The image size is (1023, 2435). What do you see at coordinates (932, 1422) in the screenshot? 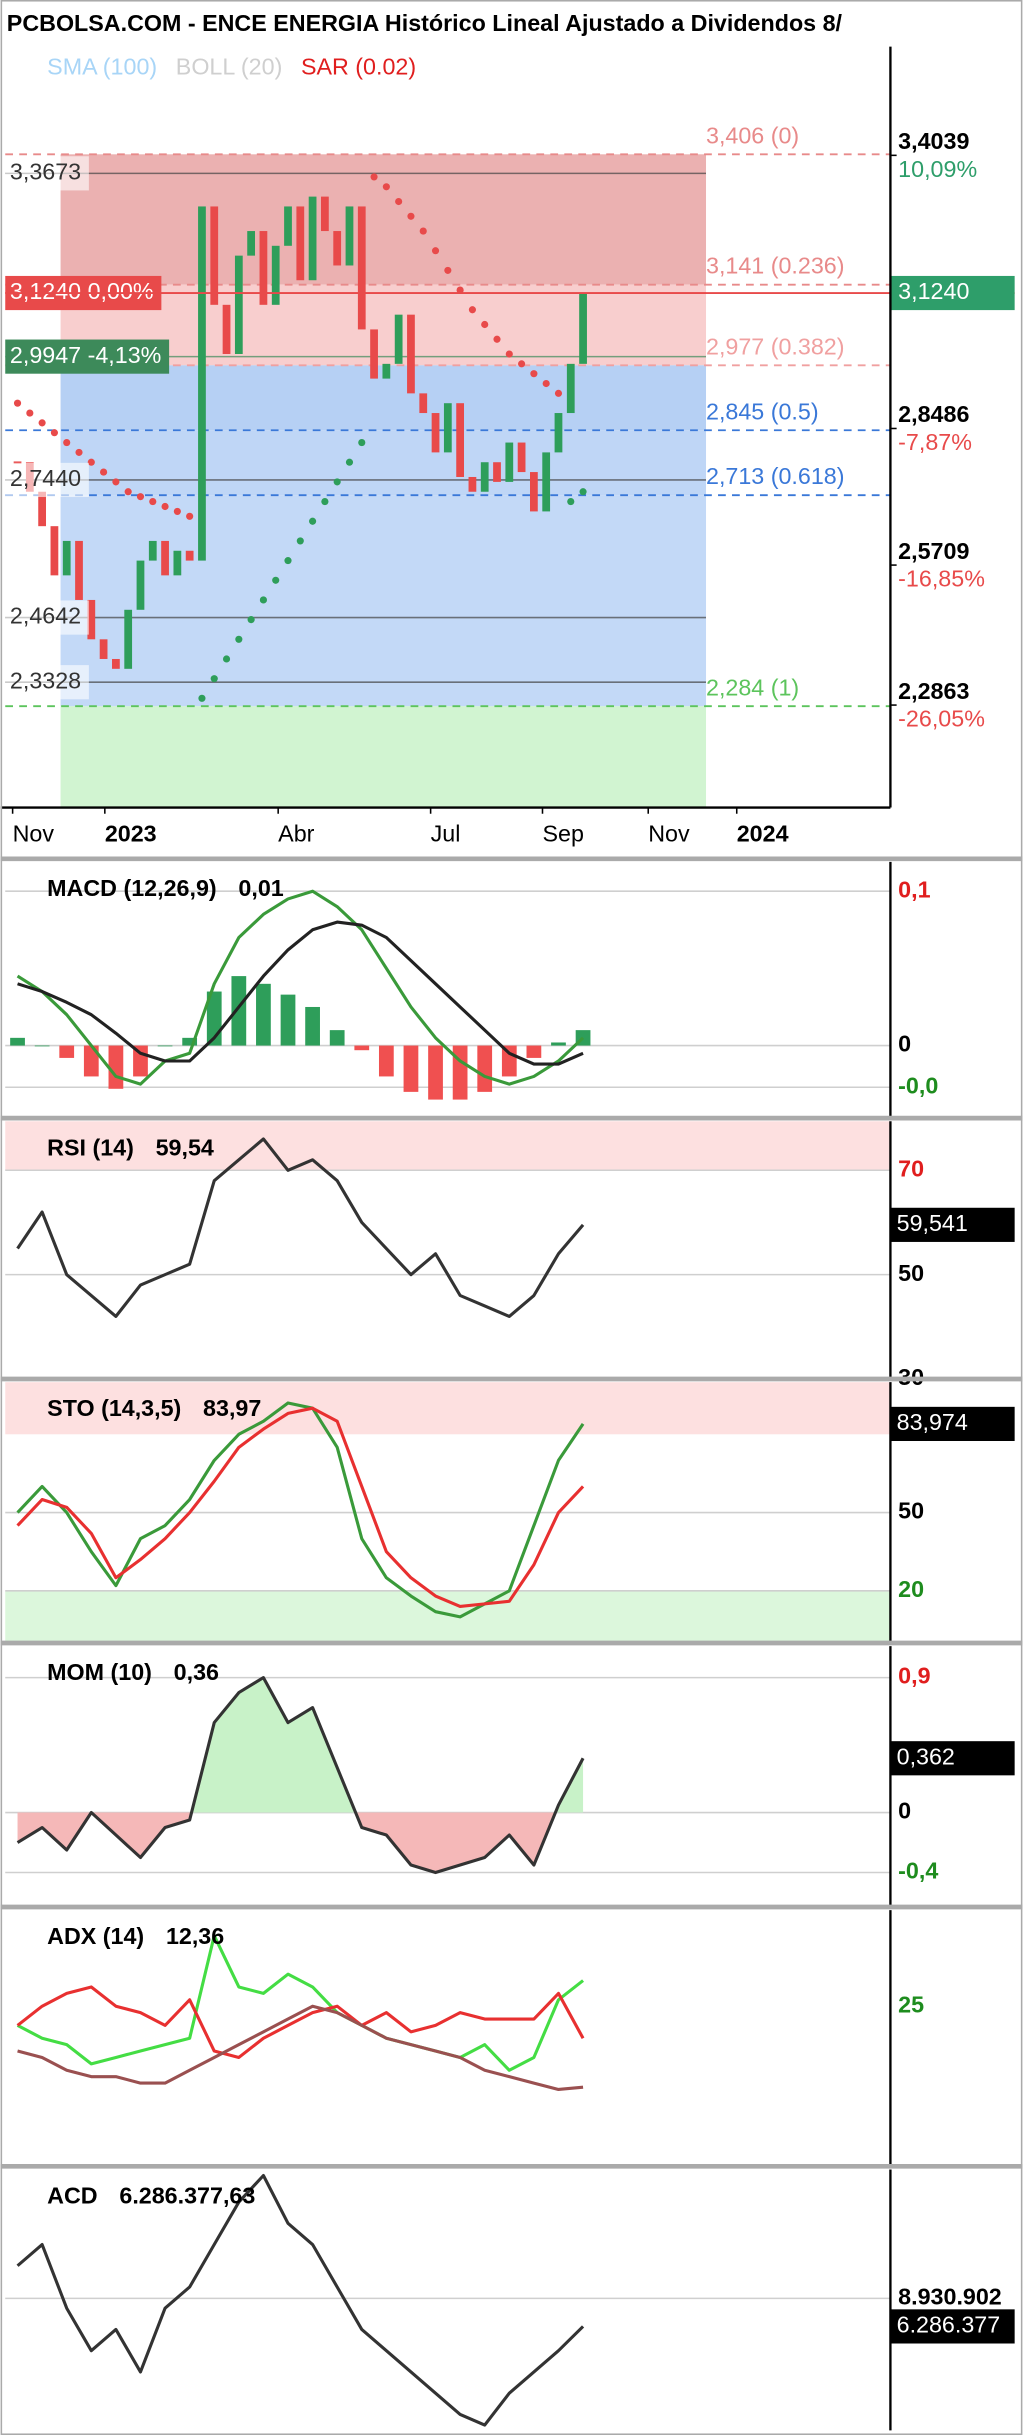
I see `last-value-label: 83,974` at bounding box center [932, 1422].